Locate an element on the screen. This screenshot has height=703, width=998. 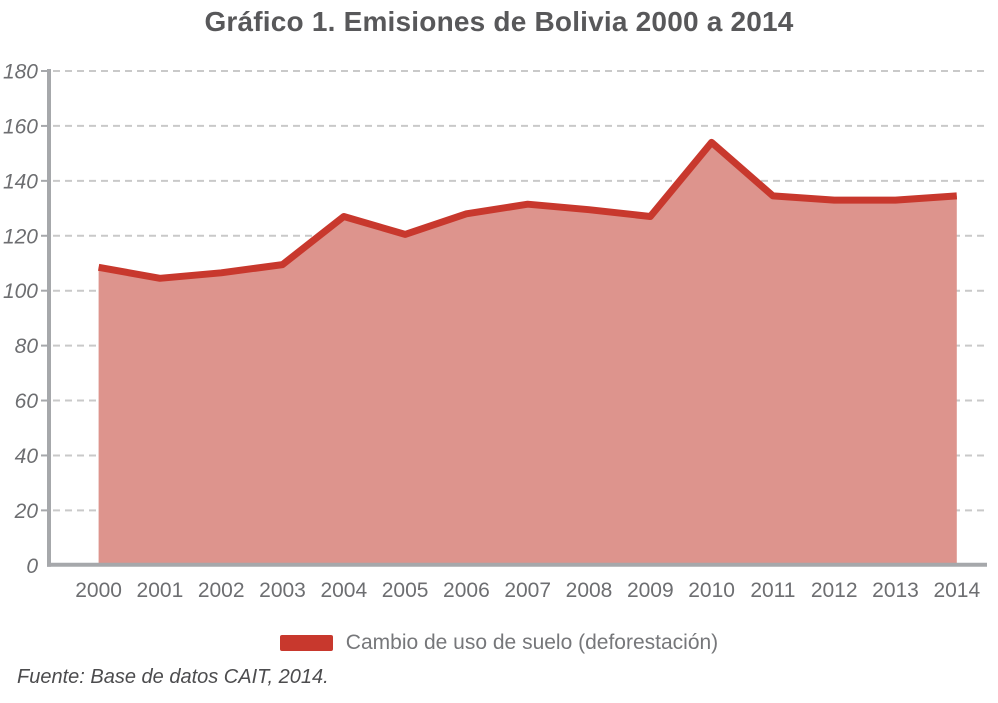
legend-label: Cambio de uso de suelo (deforestación) is located at coordinates (532, 642).